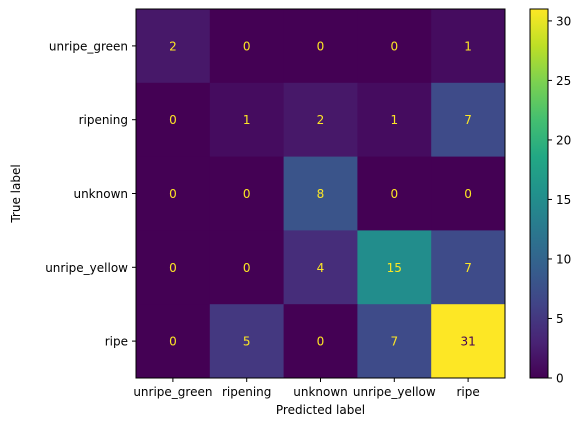  I want to click on y-tick-label: unripe_green, so click(88, 46).